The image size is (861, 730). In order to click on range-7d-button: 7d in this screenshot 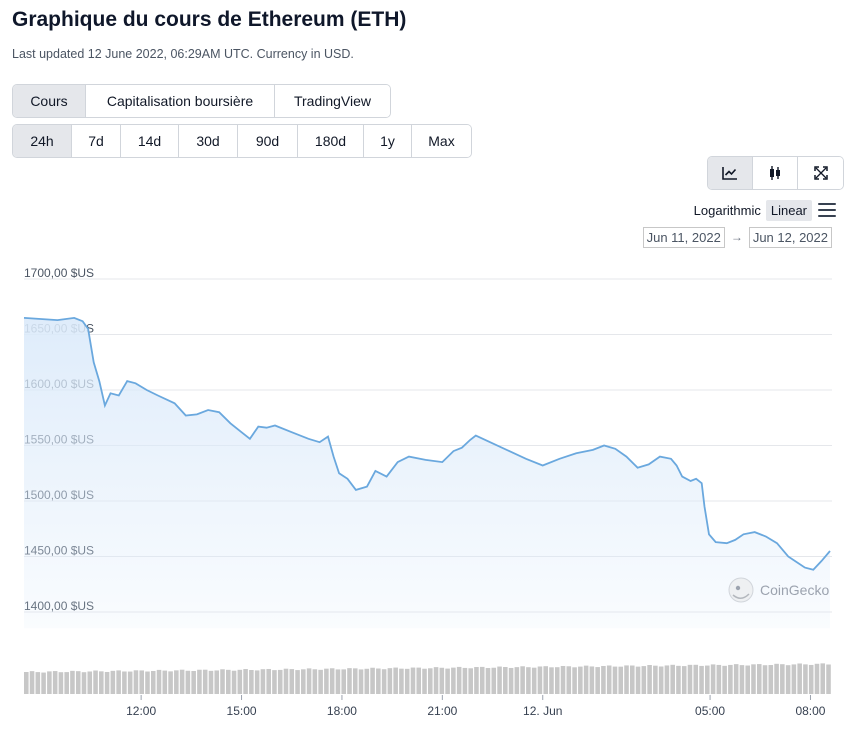, I will do `click(96, 141)`.